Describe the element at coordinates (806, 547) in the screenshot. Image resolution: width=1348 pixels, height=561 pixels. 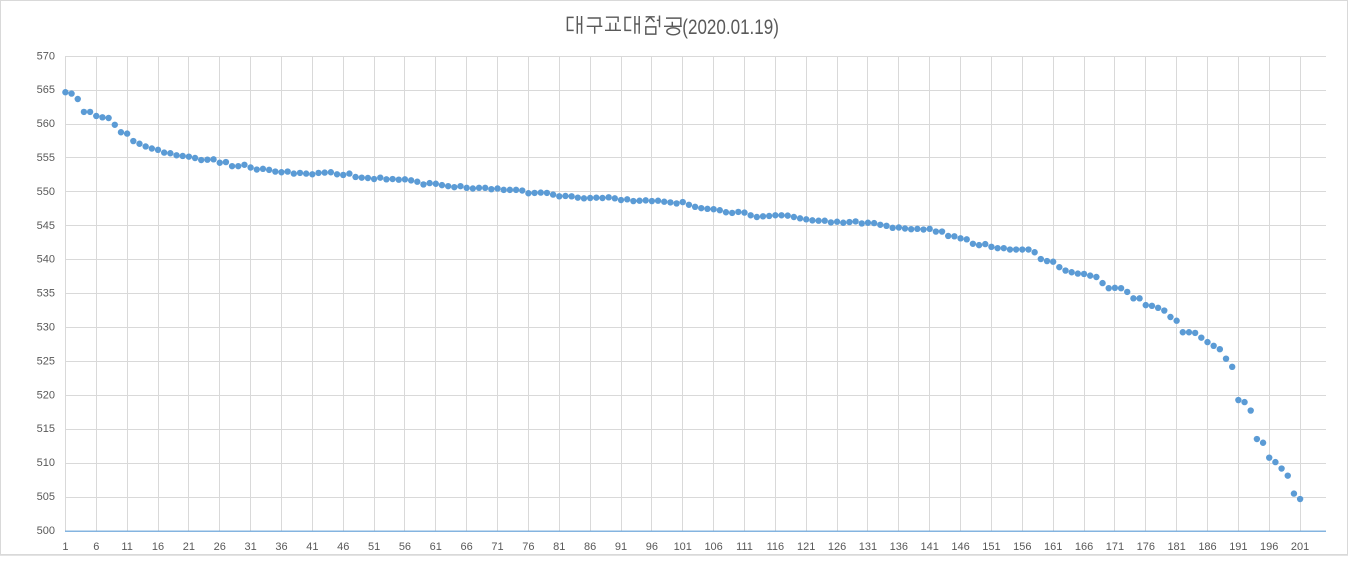
I see `svg-text: 121` at that location.